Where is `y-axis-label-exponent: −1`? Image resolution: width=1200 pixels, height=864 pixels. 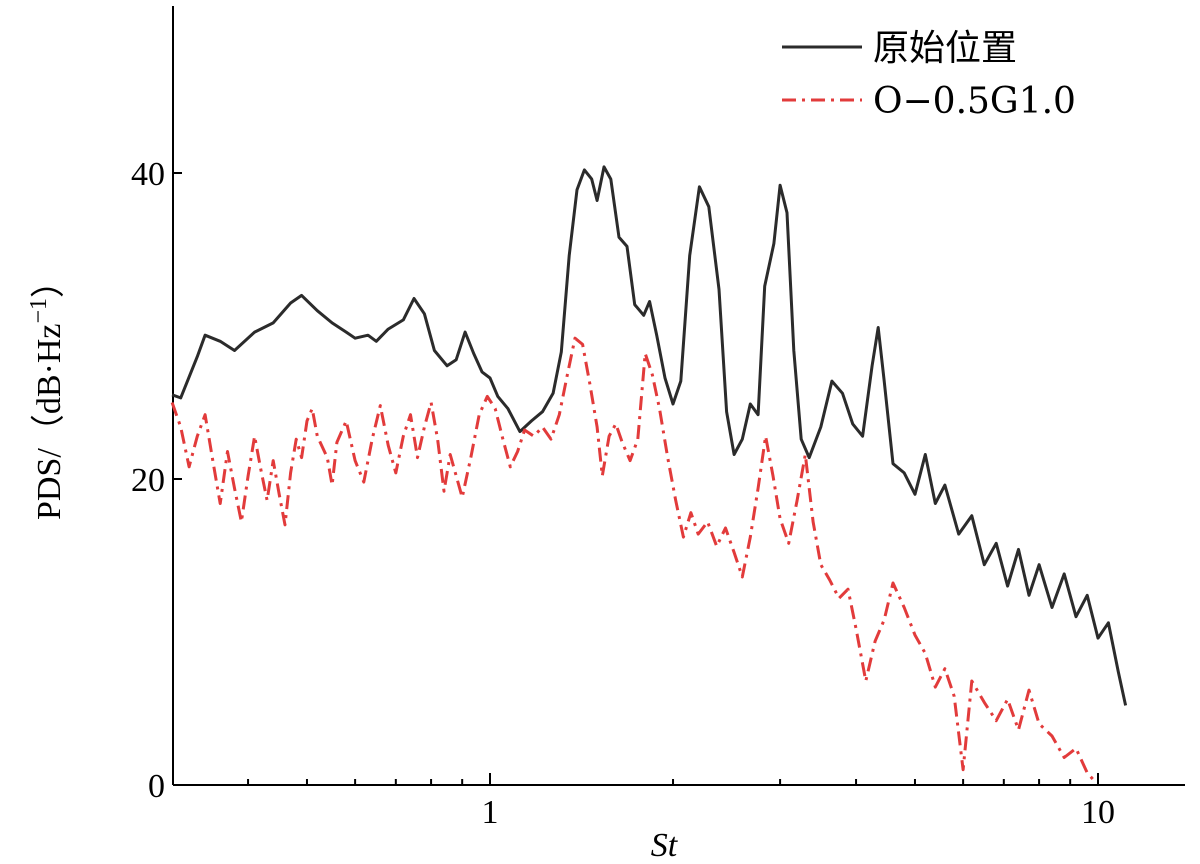 y-axis-label-exponent: −1 is located at coordinates (39, 311).